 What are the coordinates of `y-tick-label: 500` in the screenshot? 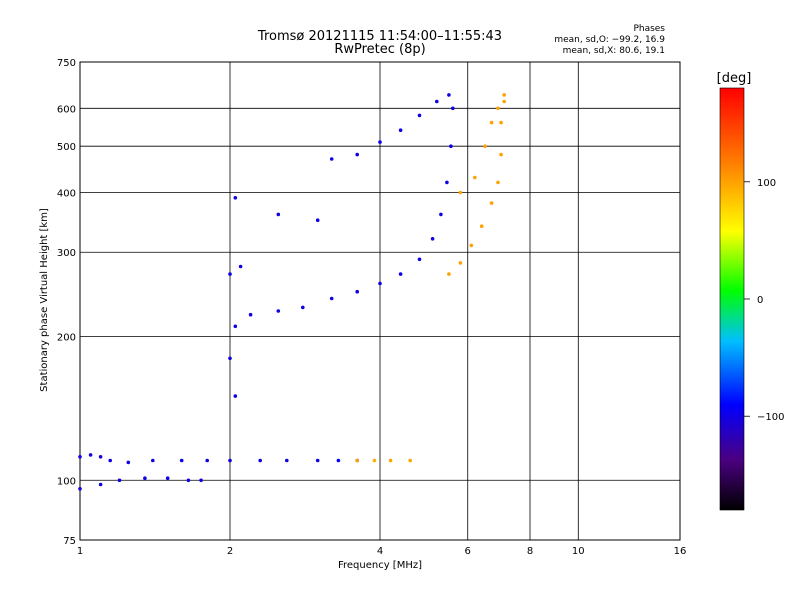 It's located at (66, 147).